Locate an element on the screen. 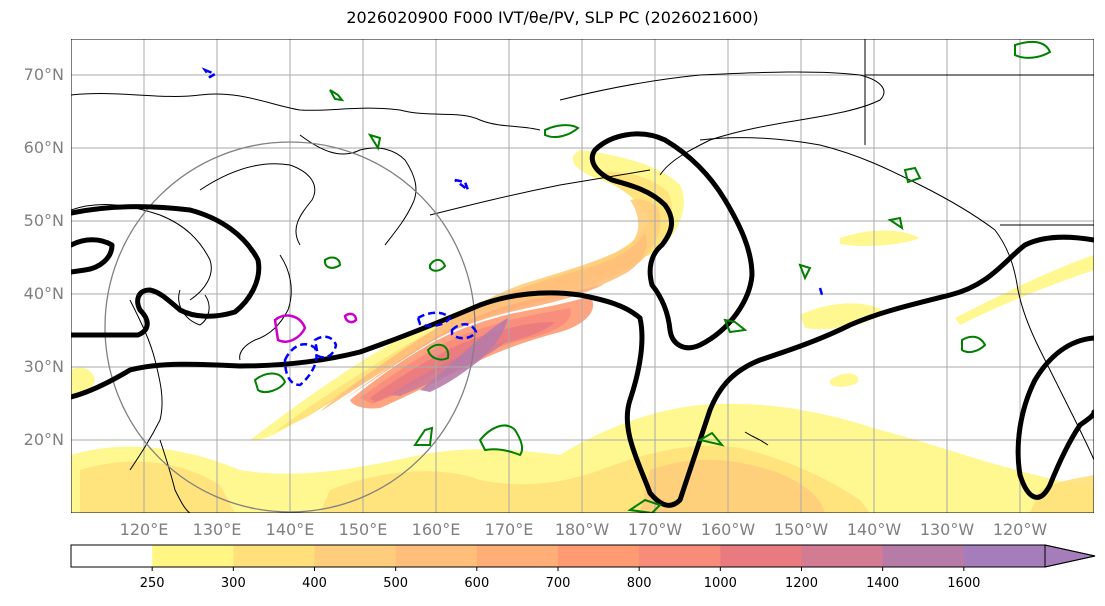  colorbar-outline is located at coordinates (583, 556).